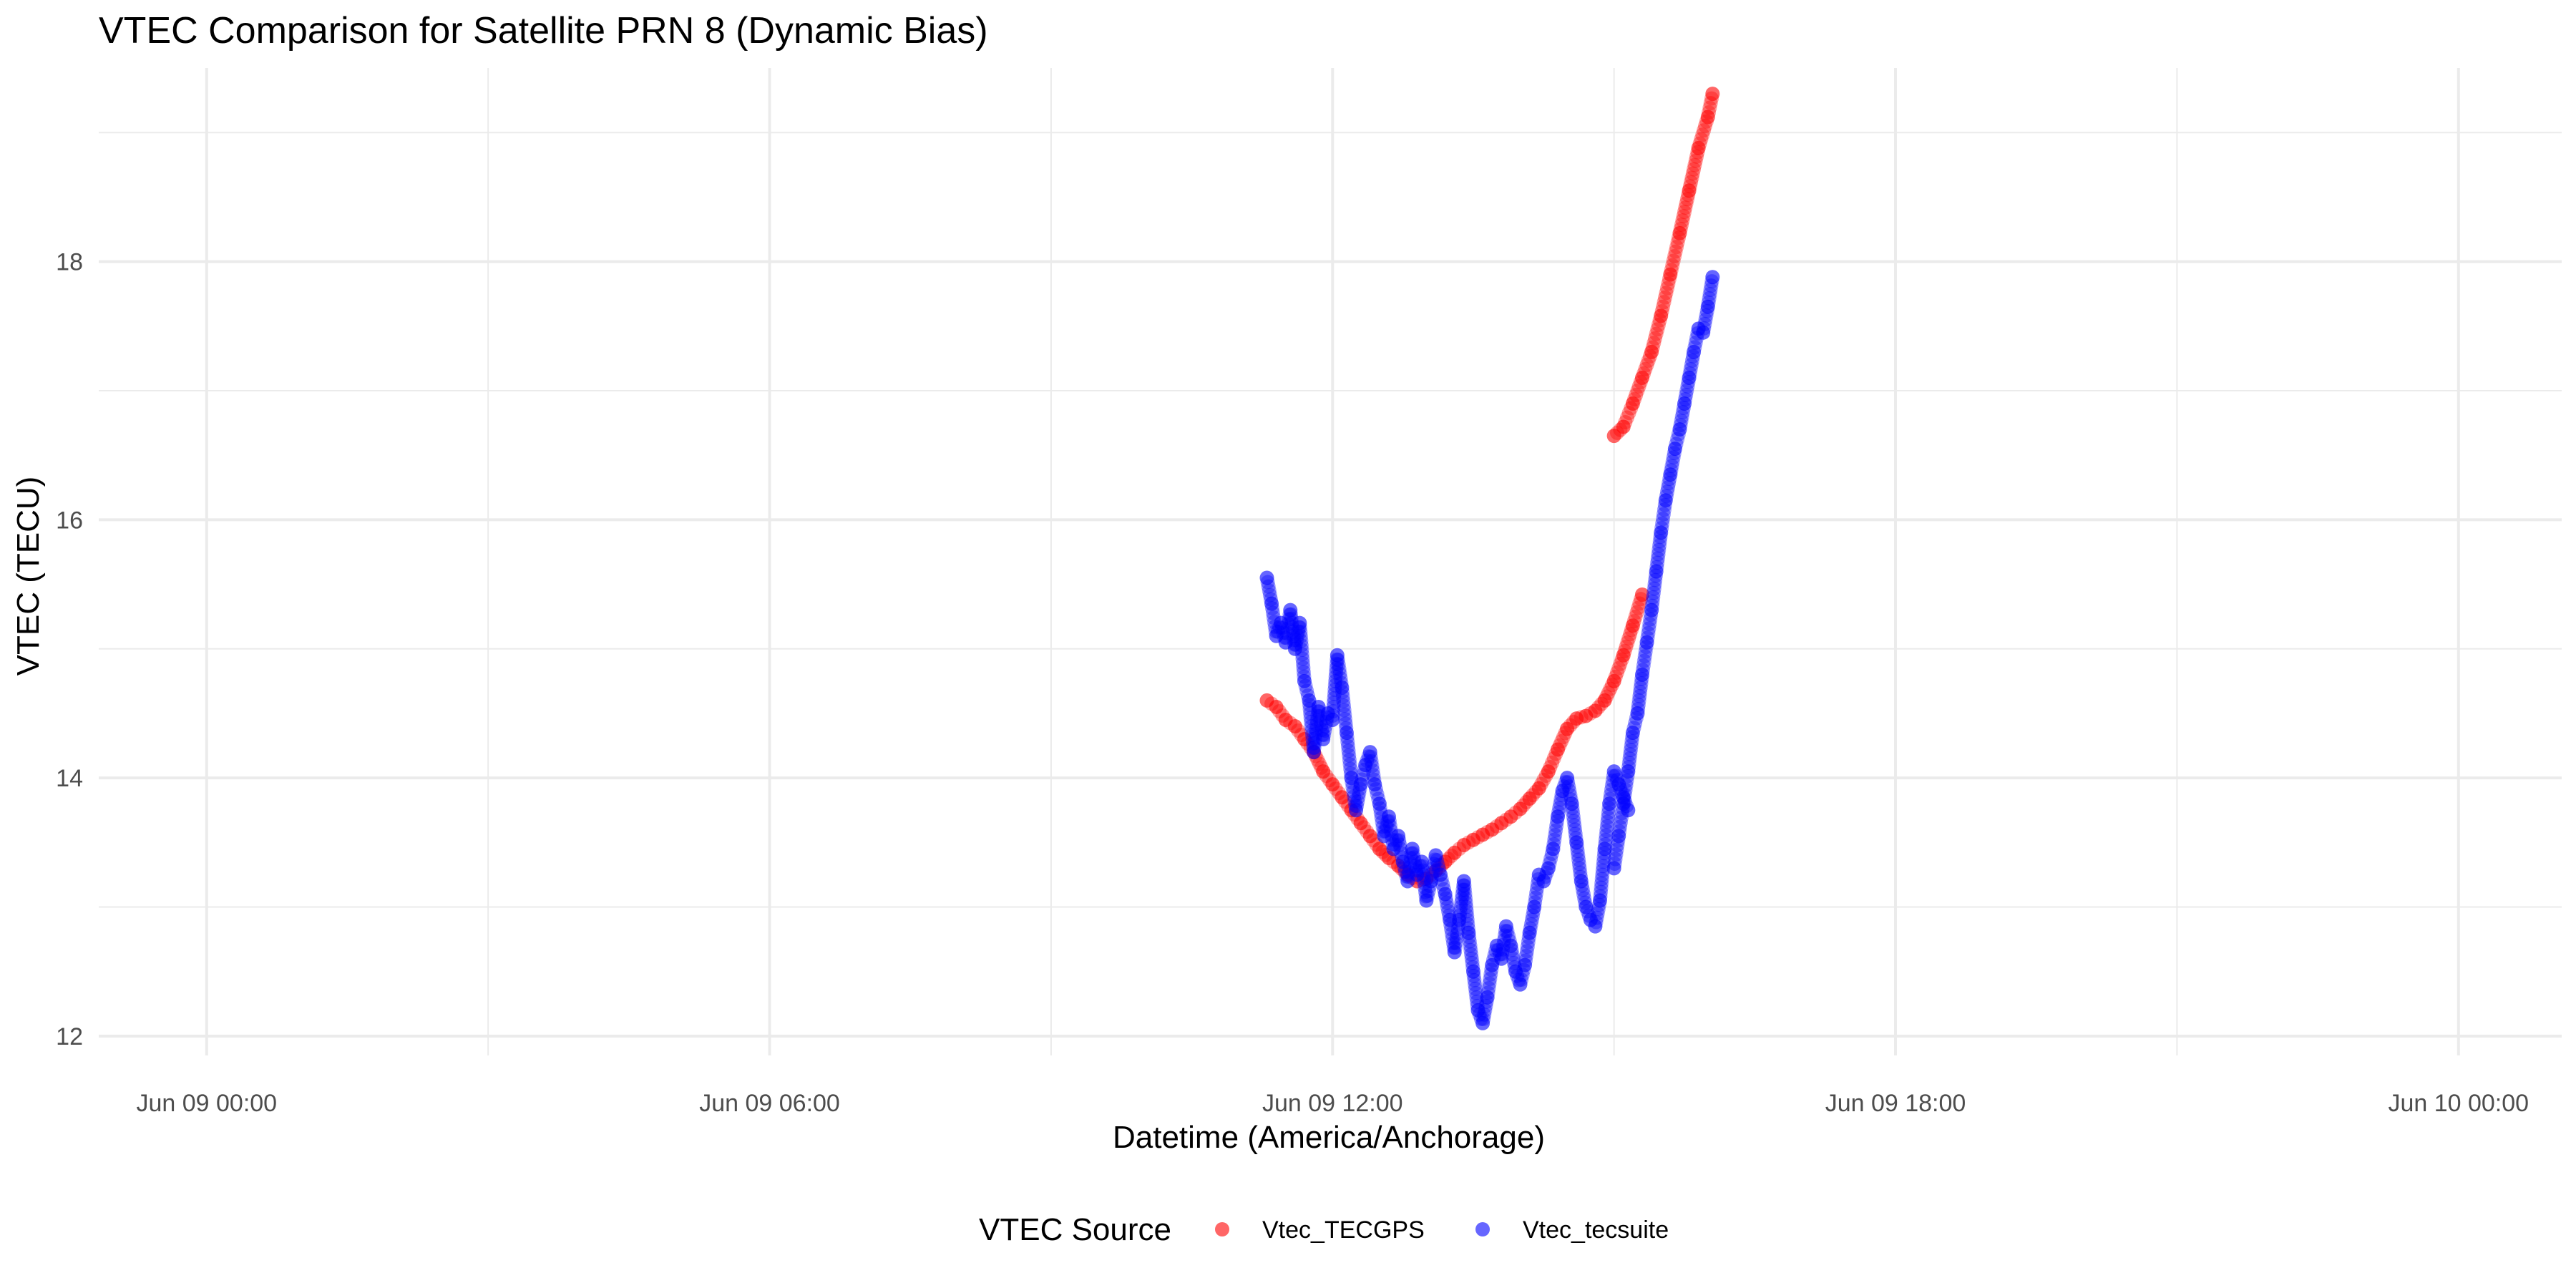  Describe the element at coordinates (69, 520) in the screenshot. I see `y-tick-label: 16` at that location.